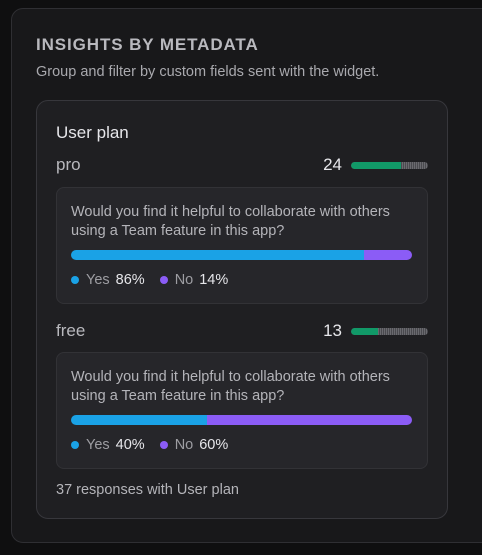 The width and height of the screenshot is (482, 555). I want to click on answer-legend: Yes 40% No 60%, so click(157, 445).